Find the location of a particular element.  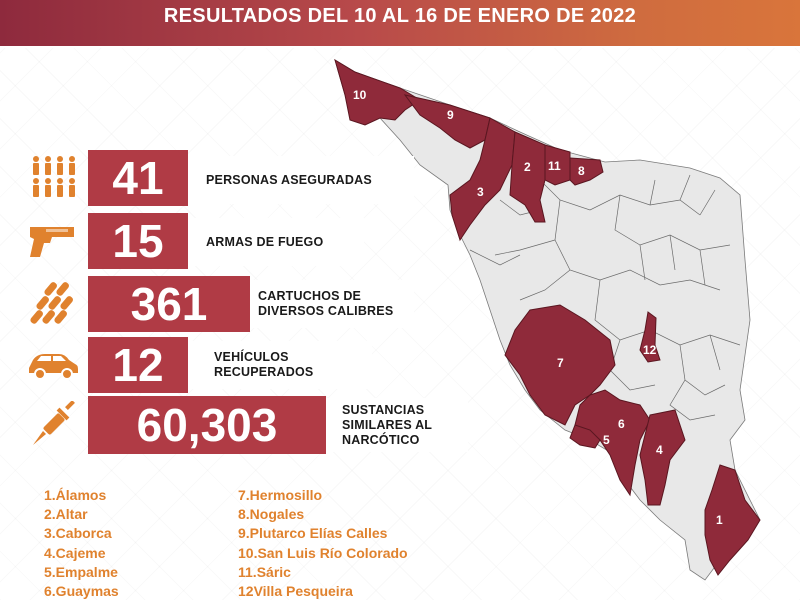

bullets-icon is located at coordinates (52, 304).